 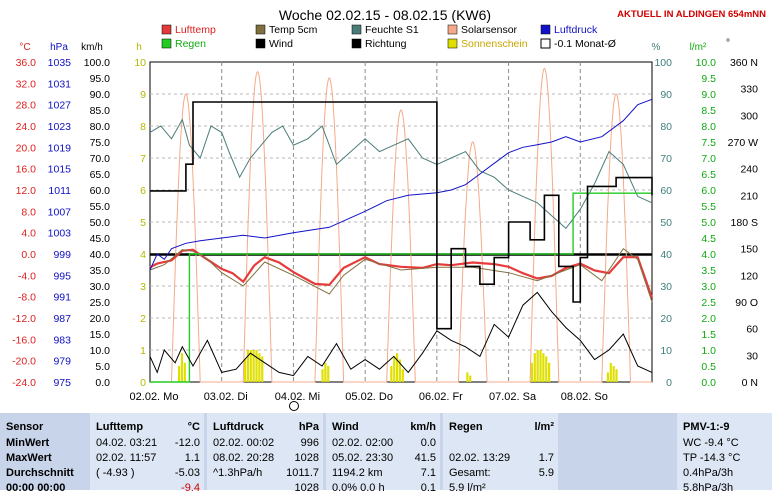 What do you see at coordinates (294, 406) in the screenshot?
I see `time-slider-handle` at bounding box center [294, 406].